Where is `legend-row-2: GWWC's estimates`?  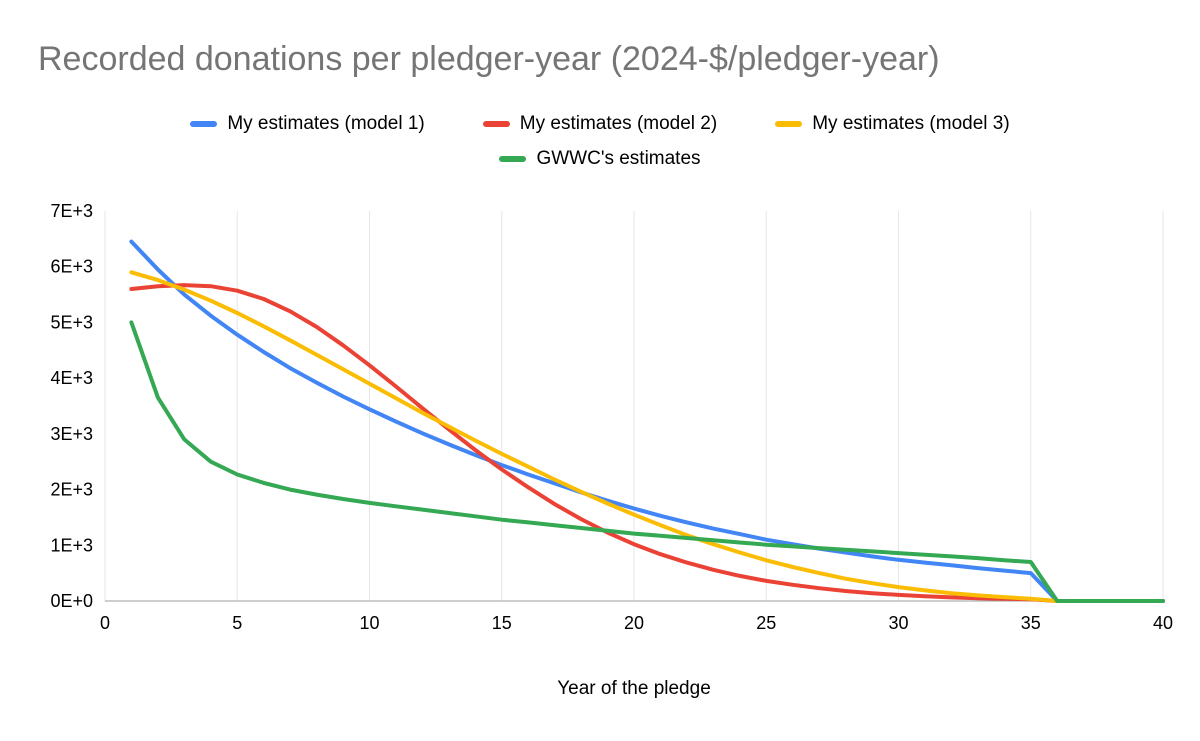 legend-row-2: GWWC's estimates is located at coordinates (600, 158).